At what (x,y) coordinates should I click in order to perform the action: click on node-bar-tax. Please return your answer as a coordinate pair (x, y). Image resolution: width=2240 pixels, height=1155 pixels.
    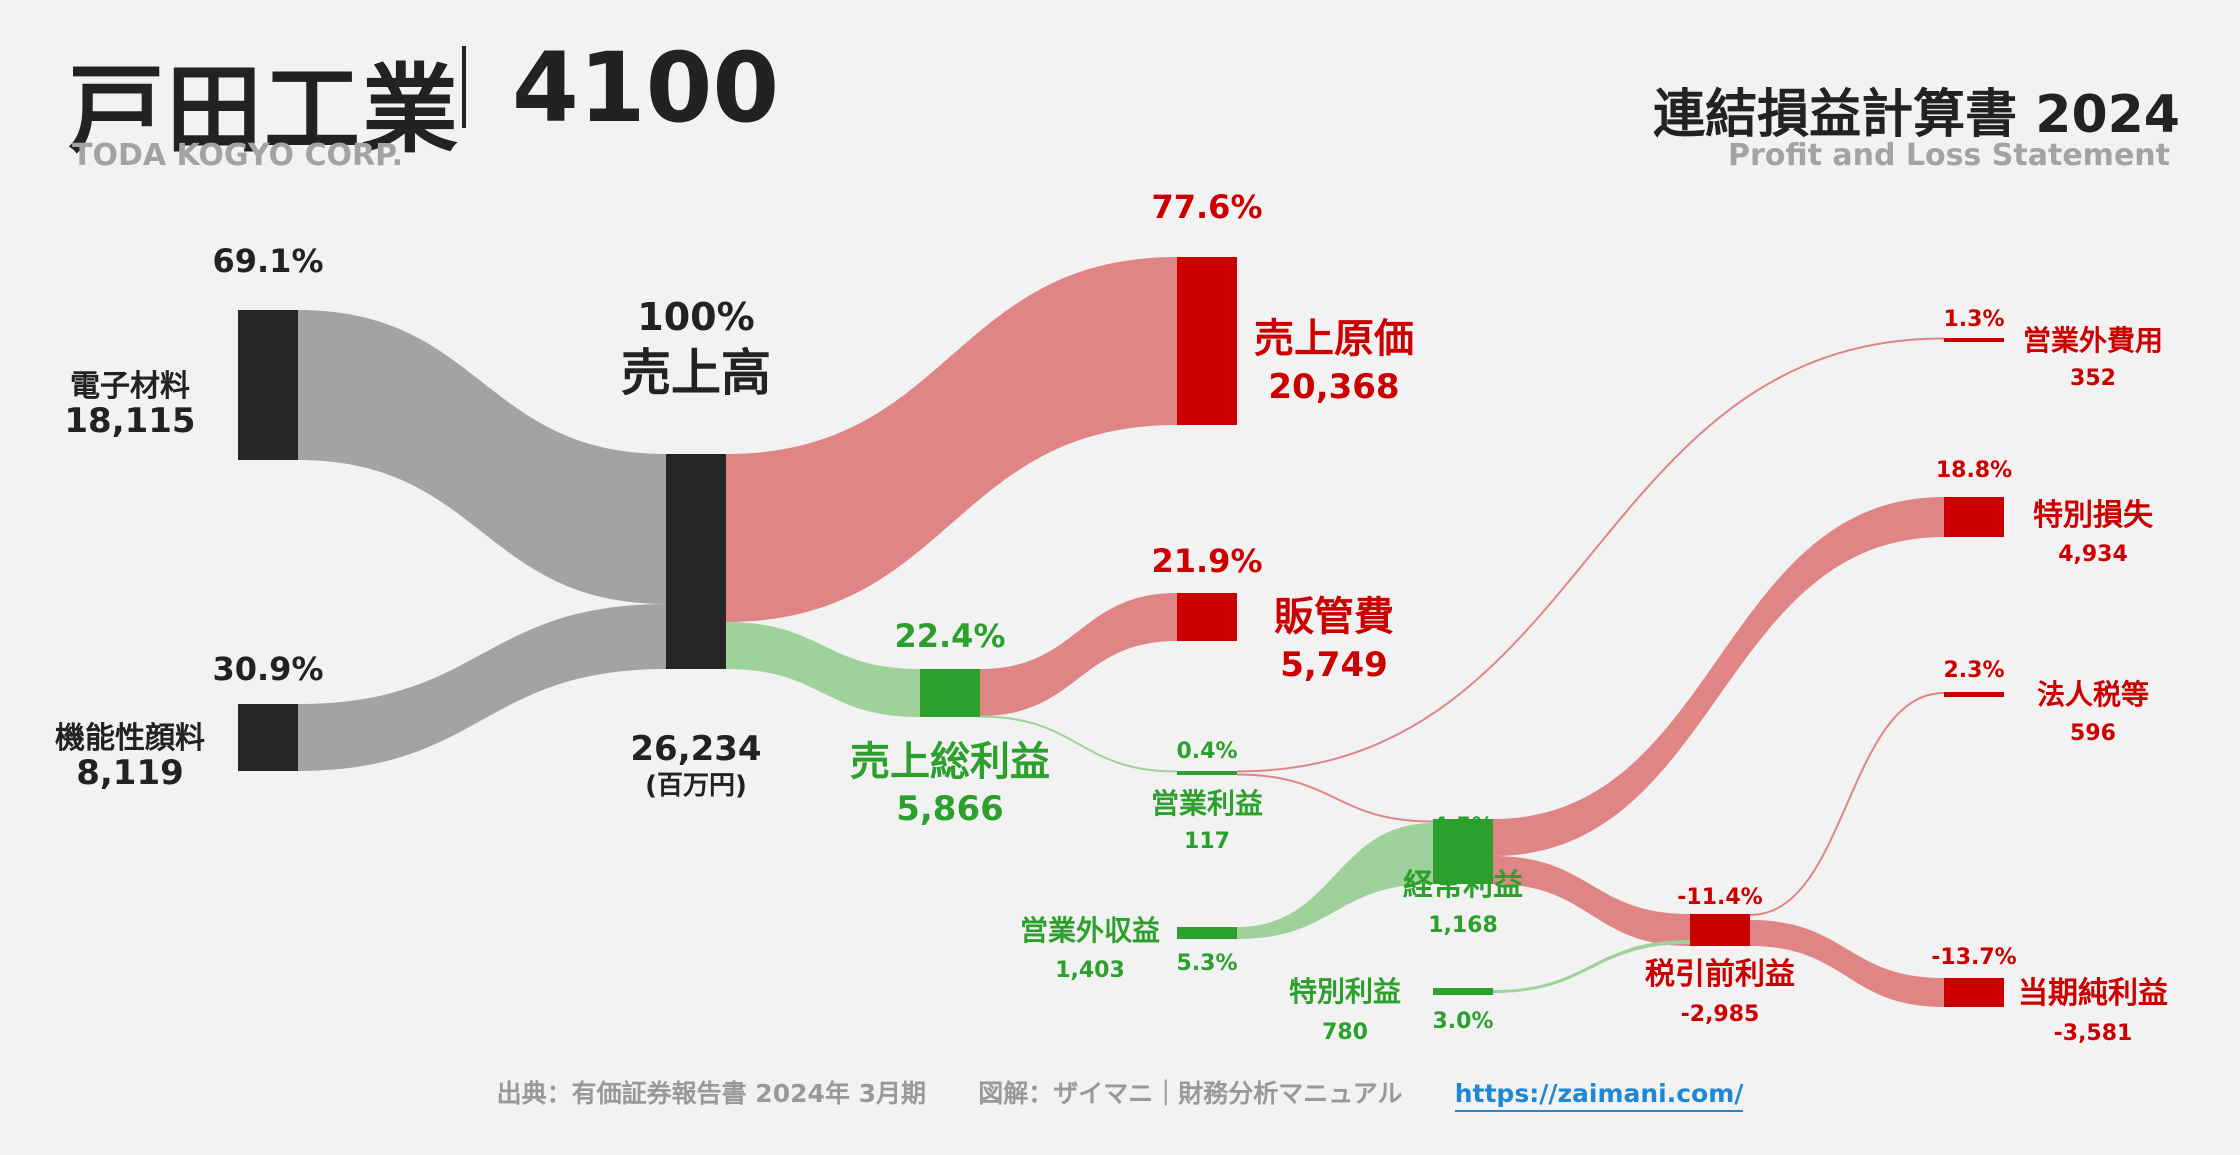
    Looking at the image, I should click on (1974, 694).